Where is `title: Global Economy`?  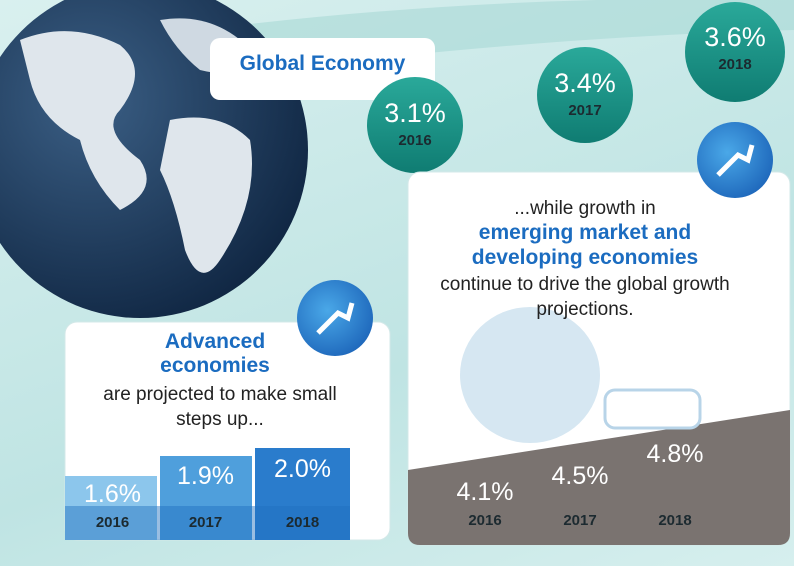 title: Global Economy is located at coordinates (322, 63).